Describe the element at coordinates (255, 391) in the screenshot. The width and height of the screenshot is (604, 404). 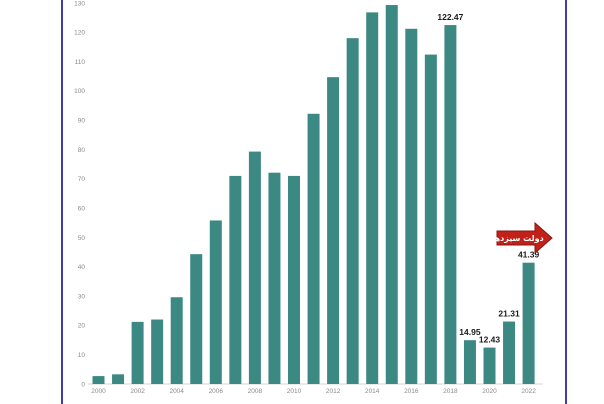
I see `x-tick-label: 2008` at that location.